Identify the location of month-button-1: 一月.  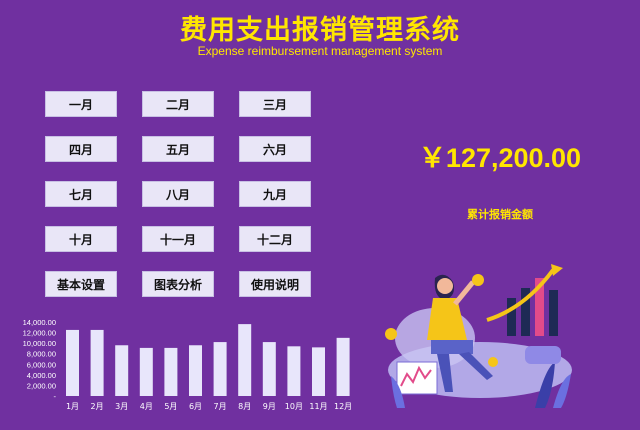
(81, 104).